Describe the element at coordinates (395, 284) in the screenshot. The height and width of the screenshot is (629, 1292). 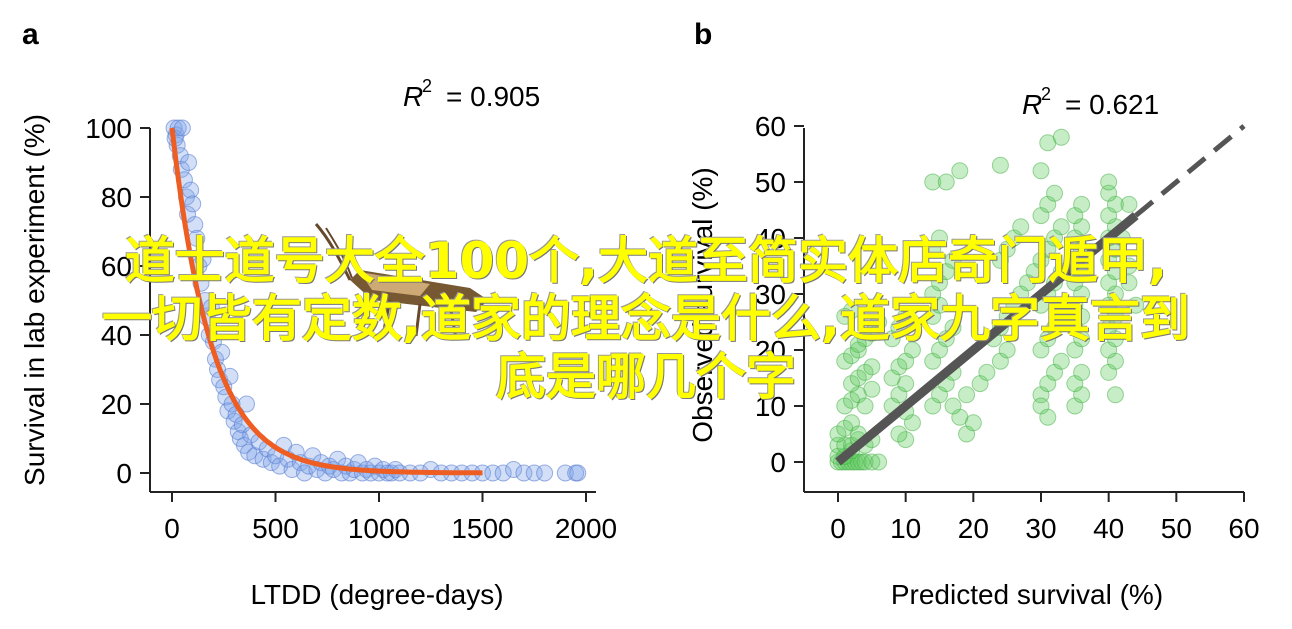
I see `insect-wing` at that location.